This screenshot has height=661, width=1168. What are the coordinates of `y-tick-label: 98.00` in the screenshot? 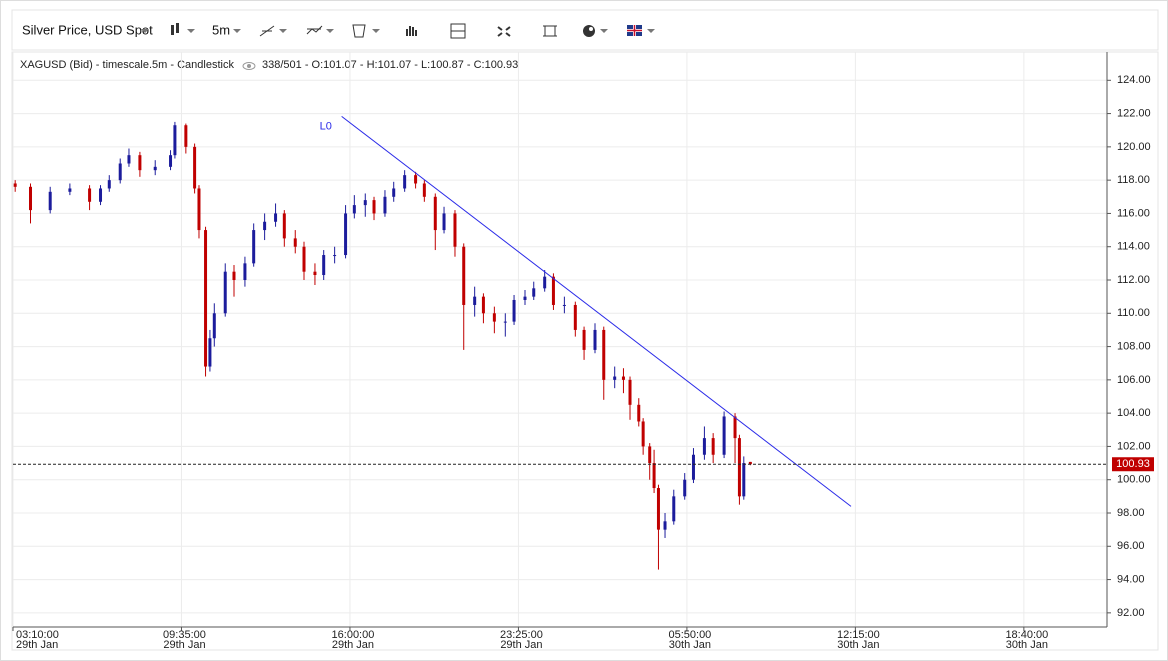 It's located at (1131, 513).